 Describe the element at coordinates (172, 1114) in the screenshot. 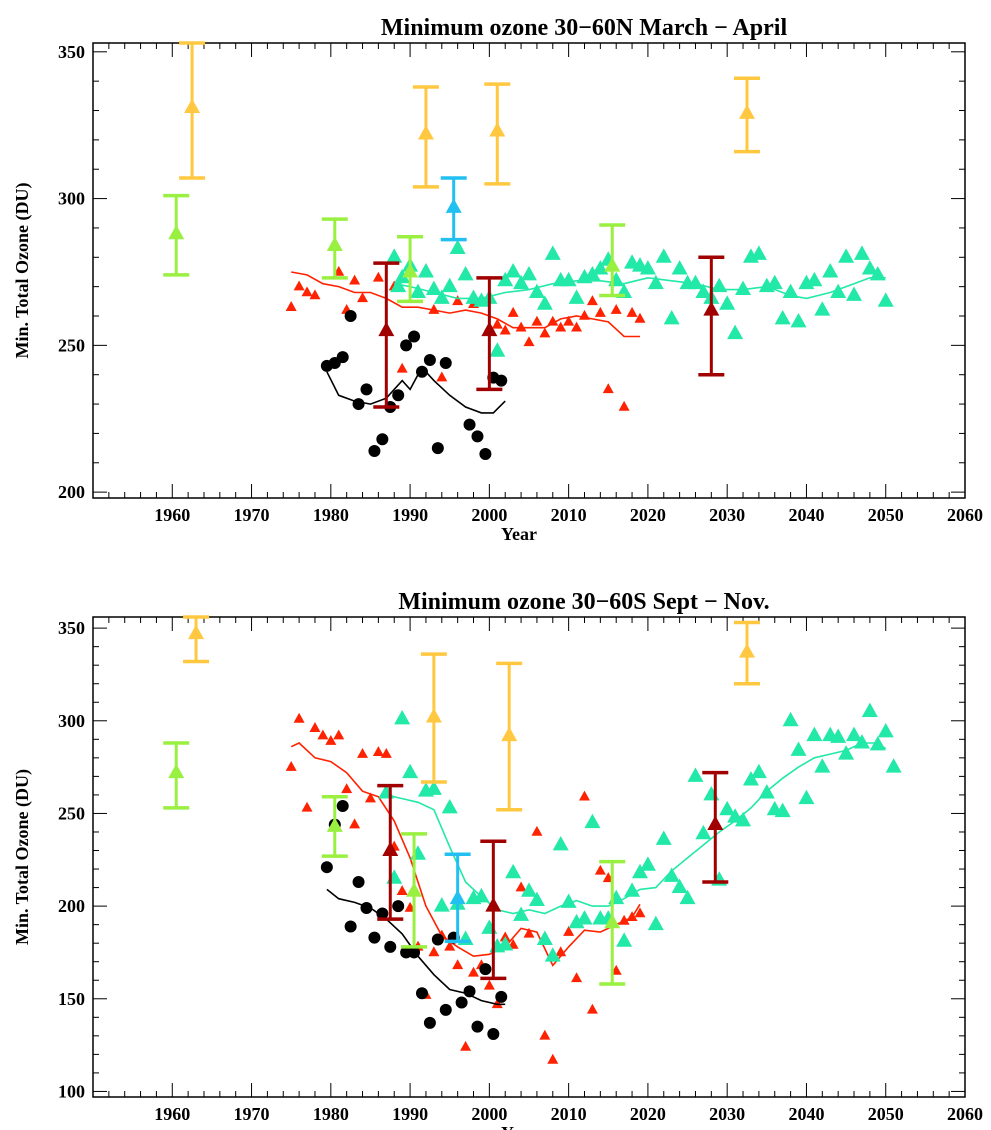

I see `x-tick-label: 1960` at that location.